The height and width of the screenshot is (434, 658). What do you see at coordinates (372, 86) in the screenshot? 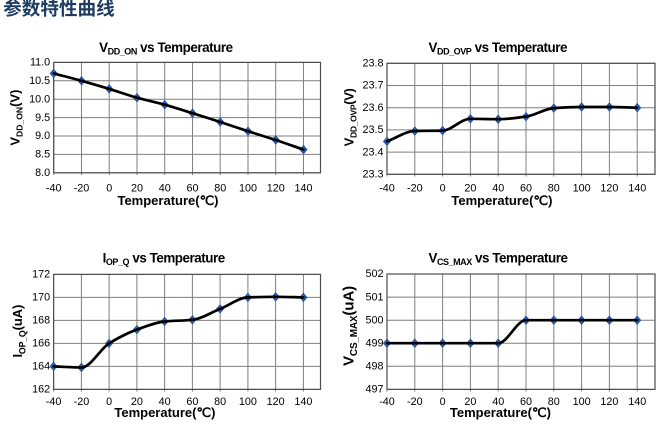
I see `svg-text: 23.7` at bounding box center [372, 86].